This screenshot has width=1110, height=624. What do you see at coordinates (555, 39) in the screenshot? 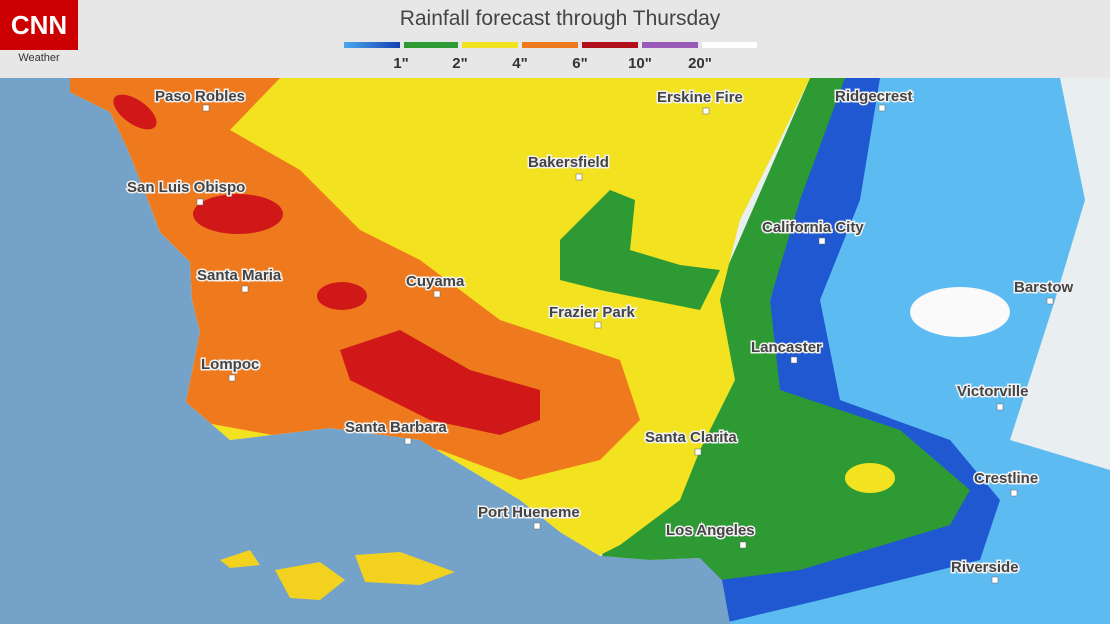
I see `header` at bounding box center [555, 39].